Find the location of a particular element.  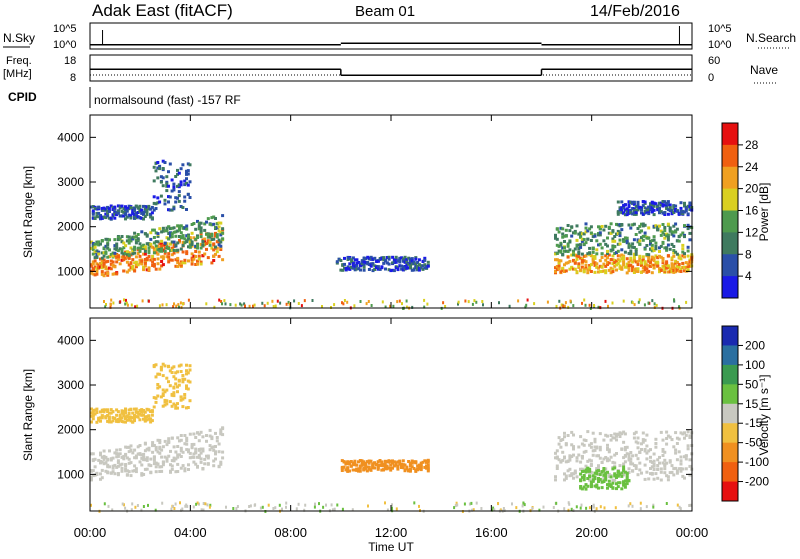

y-tick-label: 1000 is located at coordinates (70, 474).